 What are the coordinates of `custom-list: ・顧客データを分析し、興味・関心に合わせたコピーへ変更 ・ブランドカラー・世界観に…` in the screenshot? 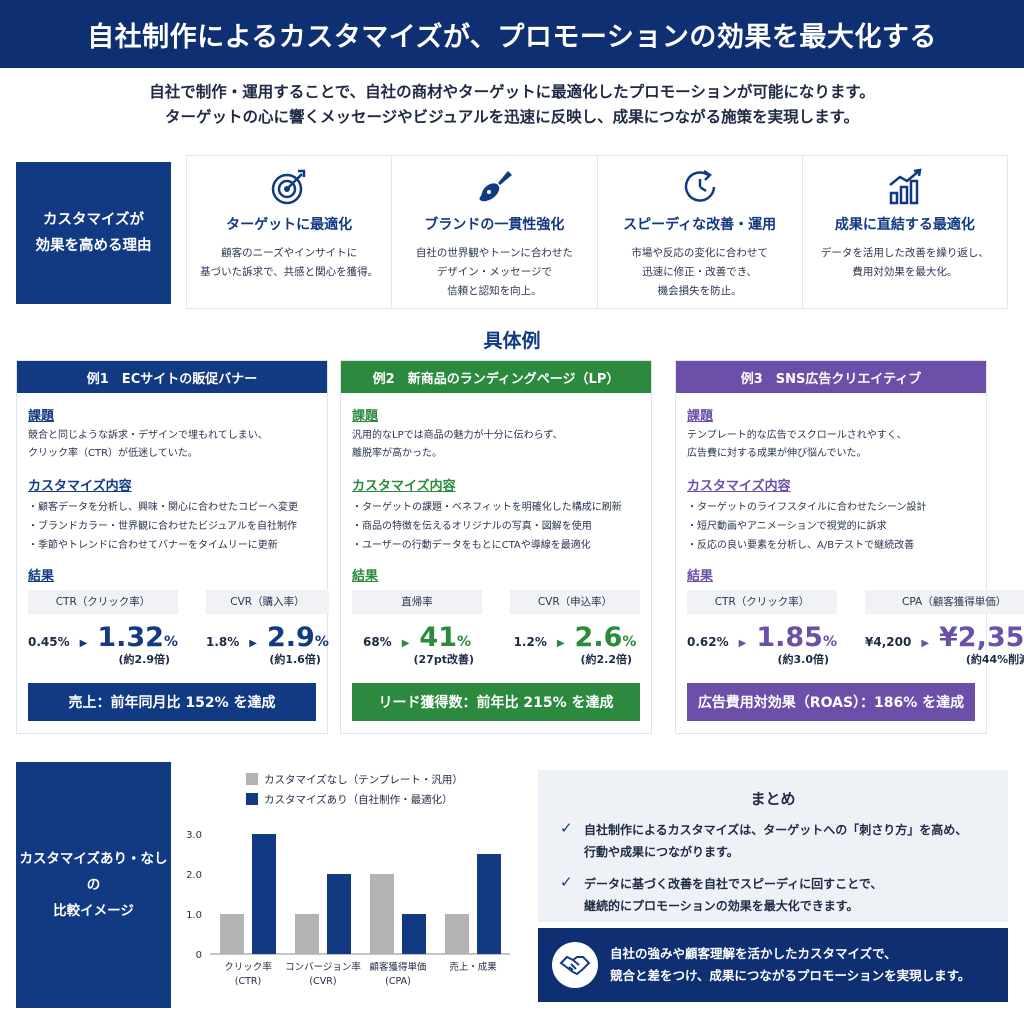 It's located at (172, 526).